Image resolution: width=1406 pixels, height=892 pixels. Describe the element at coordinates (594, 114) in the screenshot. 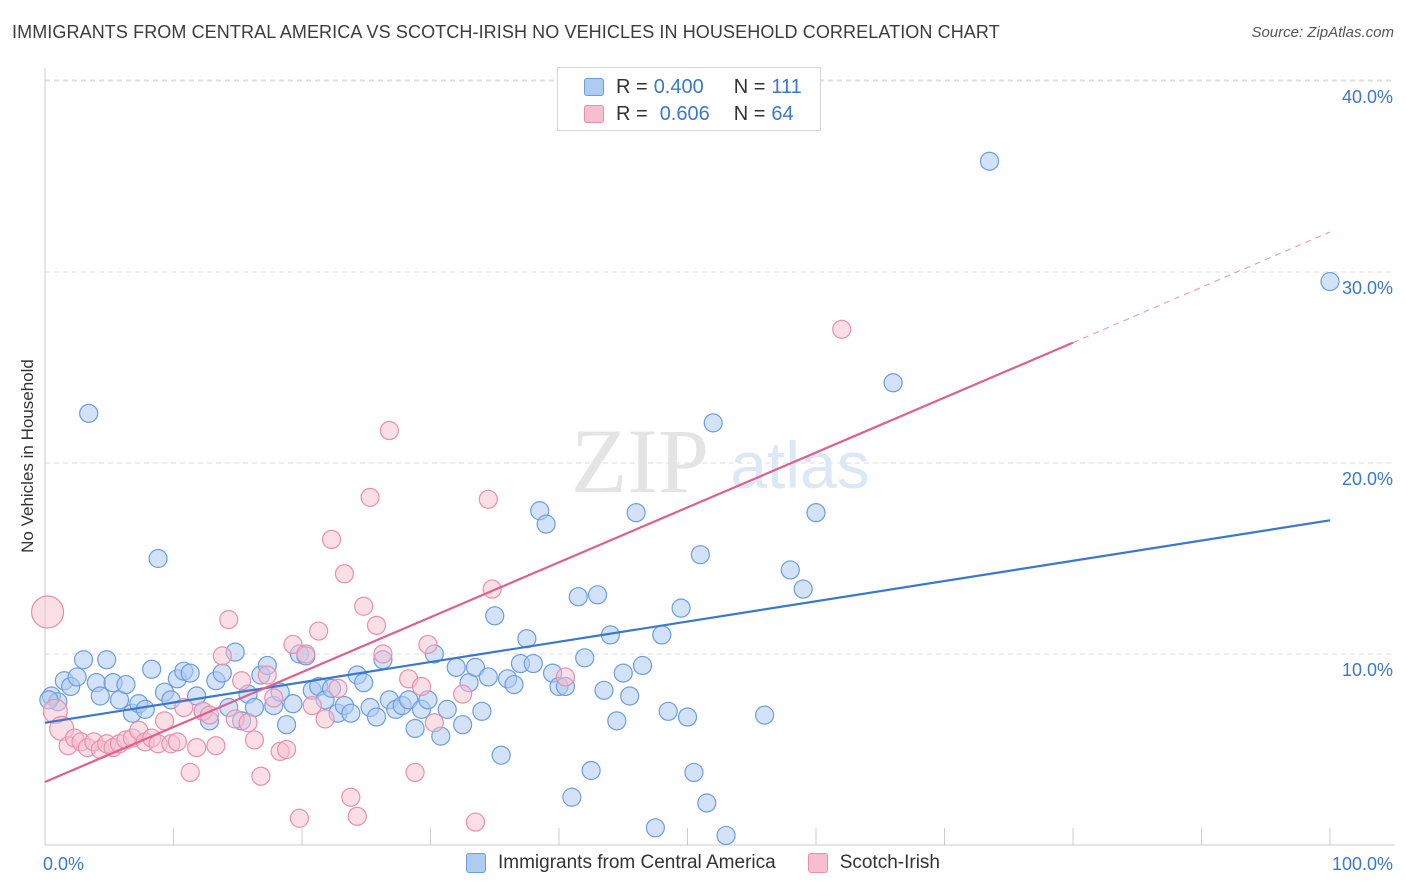

I see `legend-swatch-pink` at that location.